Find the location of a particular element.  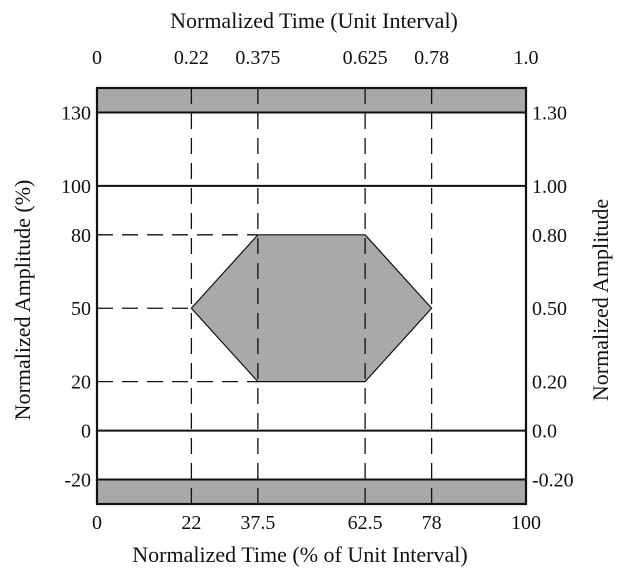

right-tick-label: -0.20 is located at coordinates (553, 481).